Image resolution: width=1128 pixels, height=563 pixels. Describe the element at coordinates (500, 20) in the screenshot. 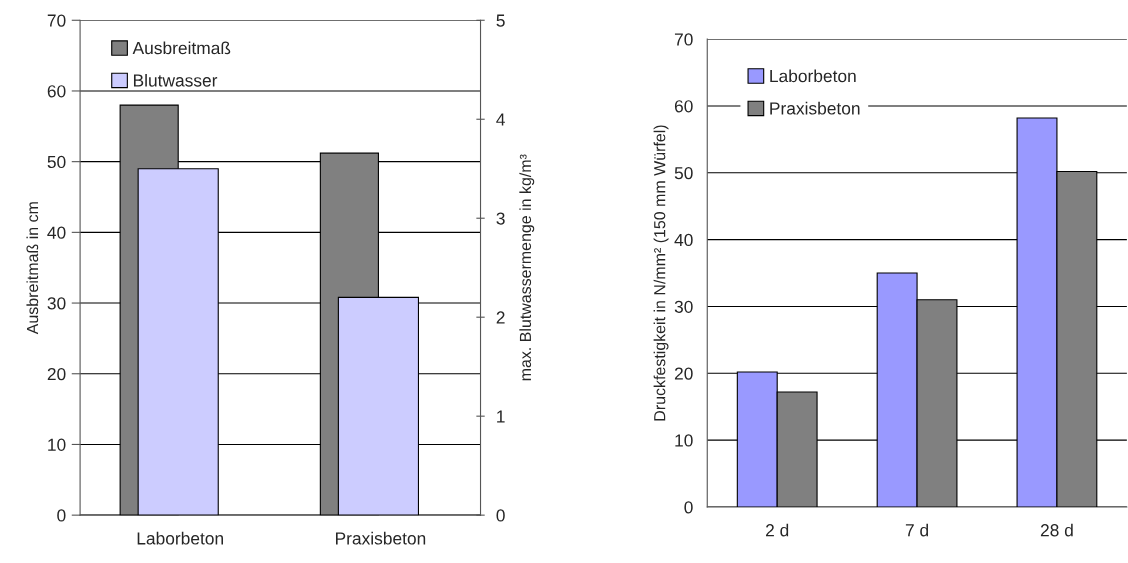

I see `y2-tick-label: 5` at that location.